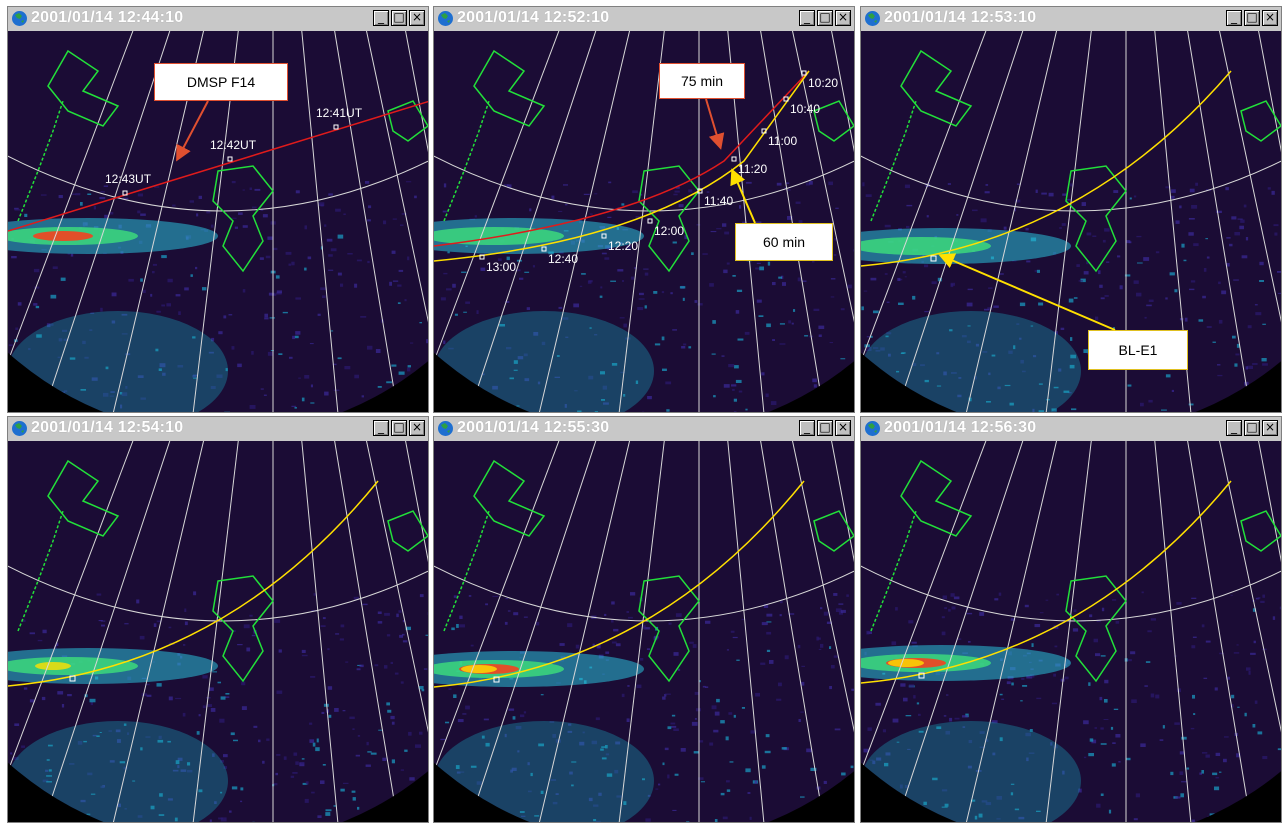 The width and height of the screenshot is (1285, 825). What do you see at coordinates (339, 113) in the screenshot?
I see `track-time-label: 12:41UT` at bounding box center [339, 113].